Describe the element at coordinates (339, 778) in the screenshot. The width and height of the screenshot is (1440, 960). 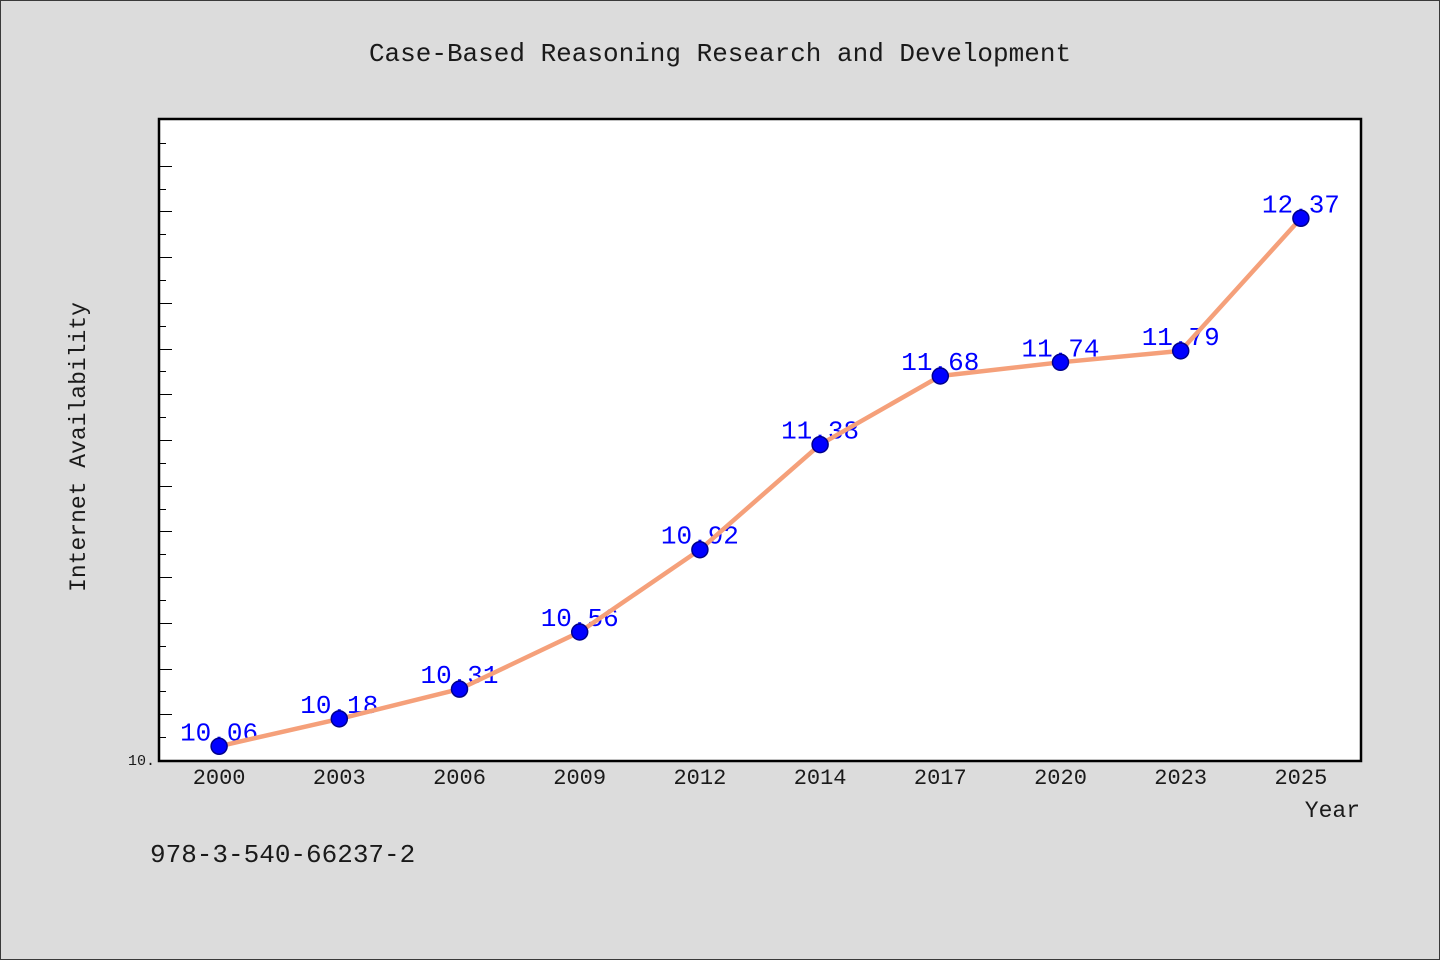
I see `x-tick-label: 2003` at that location.